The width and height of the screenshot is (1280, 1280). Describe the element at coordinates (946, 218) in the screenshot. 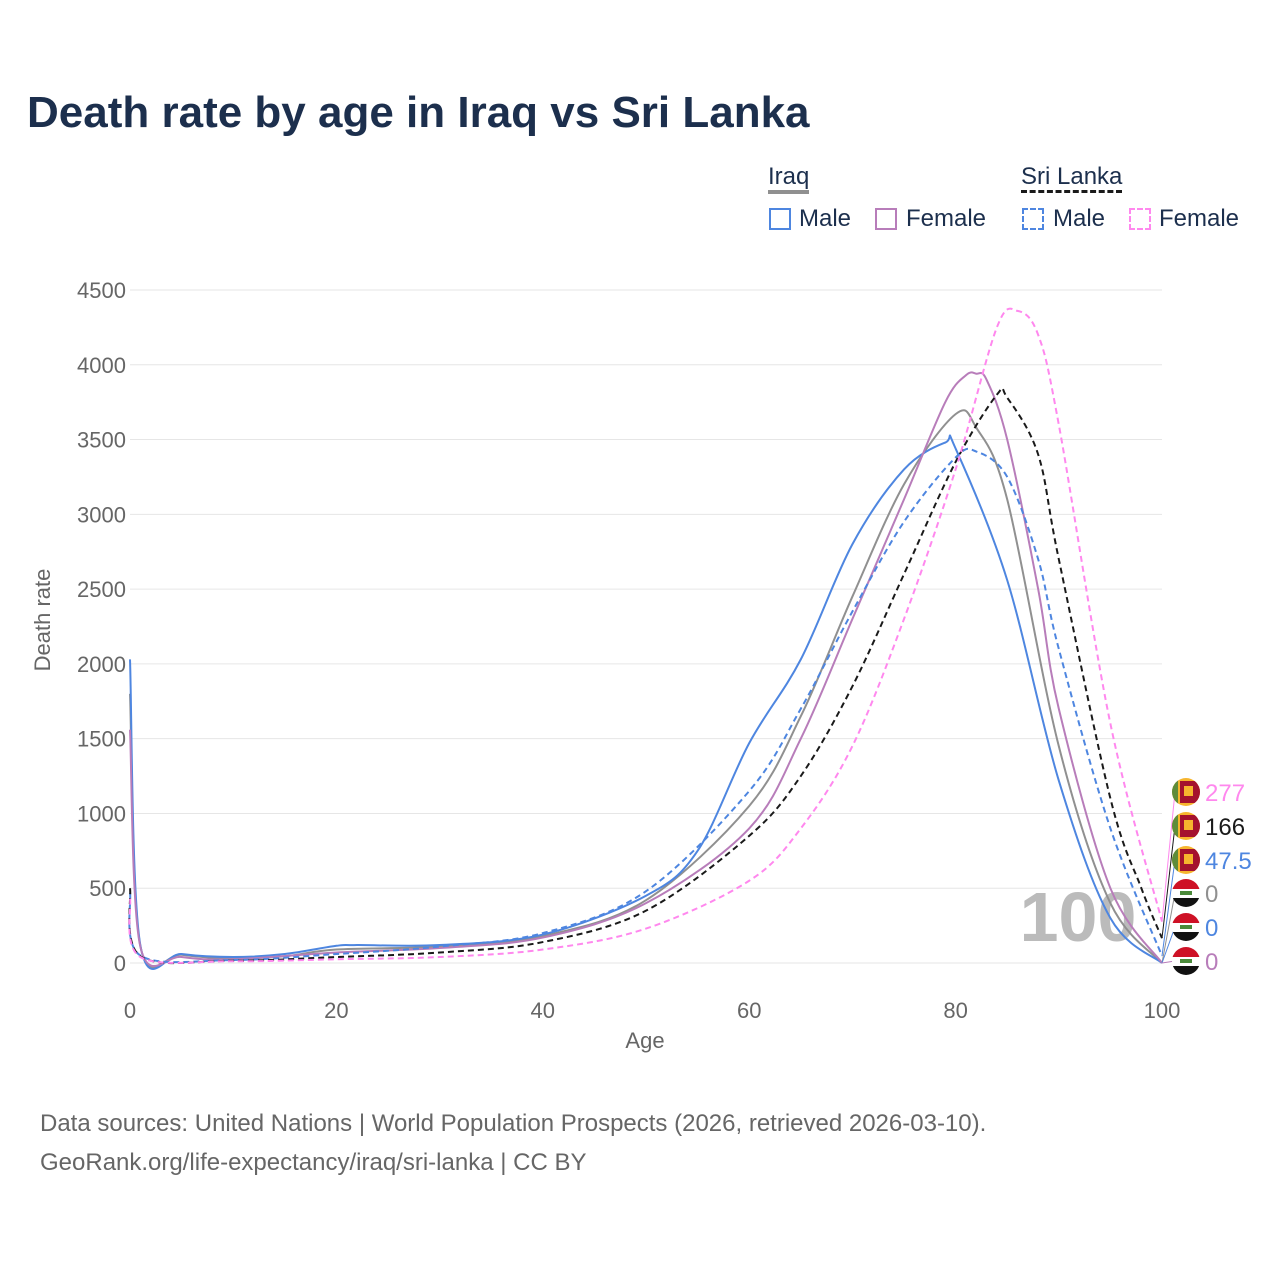

I see `legend-iraq-female: Female` at that location.